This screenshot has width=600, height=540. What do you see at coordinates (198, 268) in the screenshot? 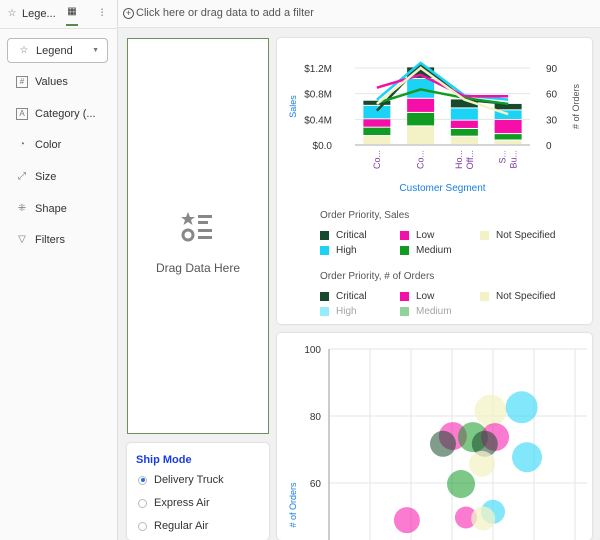
I see `drop-zone-label: Drag Data Here` at bounding box center [198, 268].